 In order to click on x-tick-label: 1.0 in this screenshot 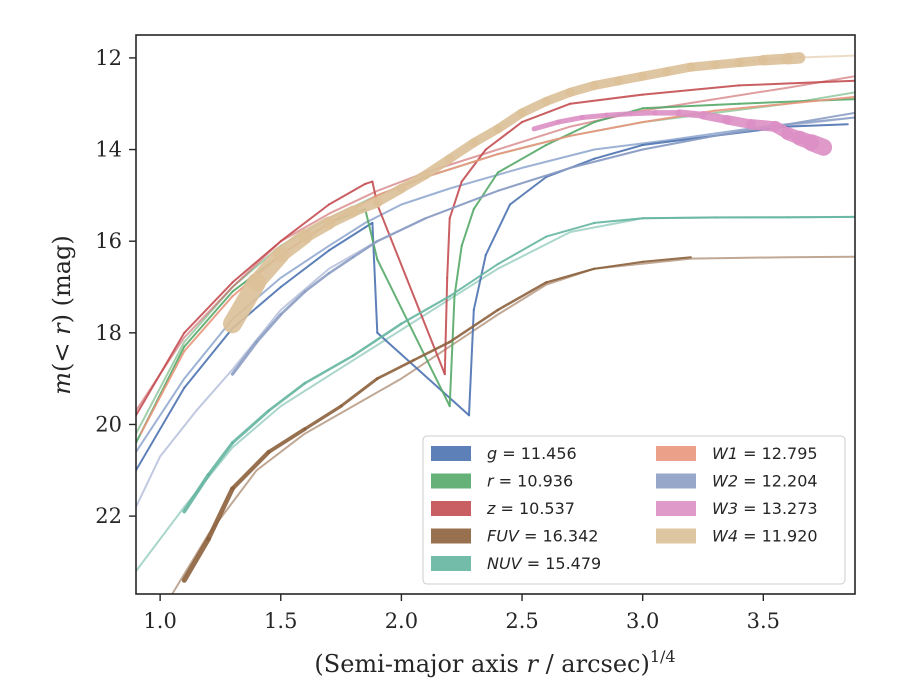, I will do `click(159, 621)`.